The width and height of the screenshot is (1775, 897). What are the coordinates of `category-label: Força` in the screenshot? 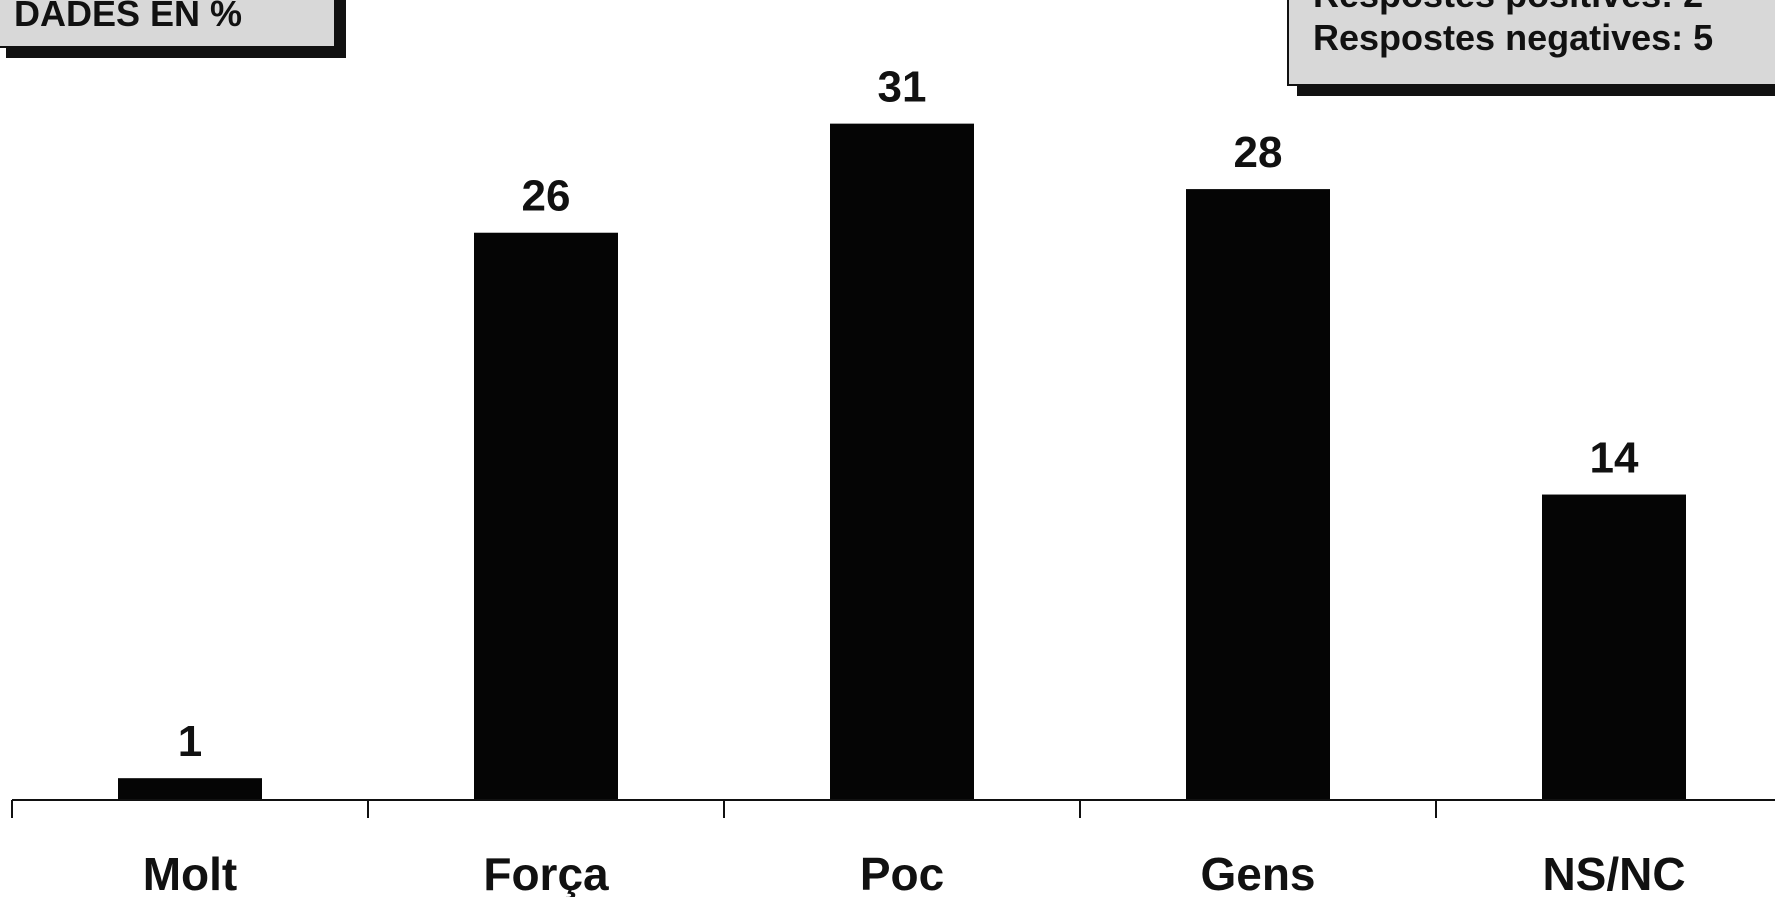 It's located at (546, 872).